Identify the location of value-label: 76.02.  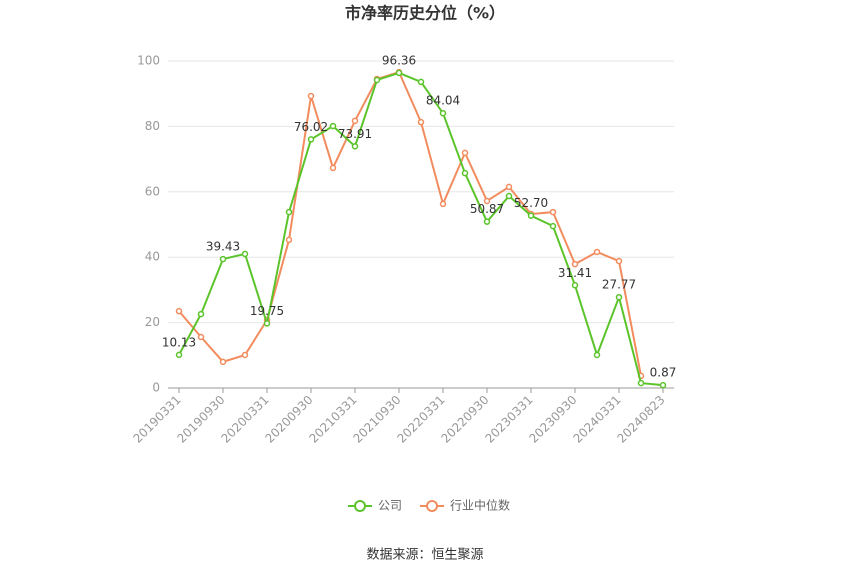
(311, 127).